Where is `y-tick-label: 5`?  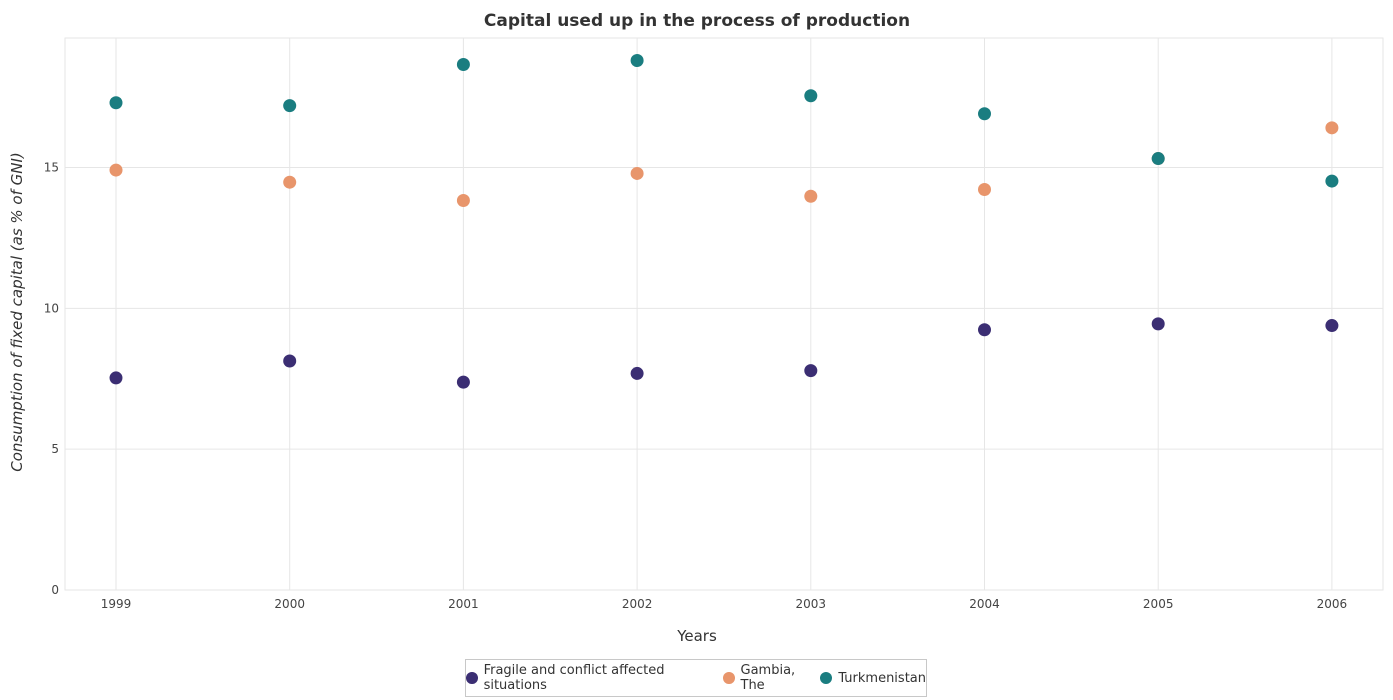
y-tick-label: 5 is located at coordinates (55, 449).